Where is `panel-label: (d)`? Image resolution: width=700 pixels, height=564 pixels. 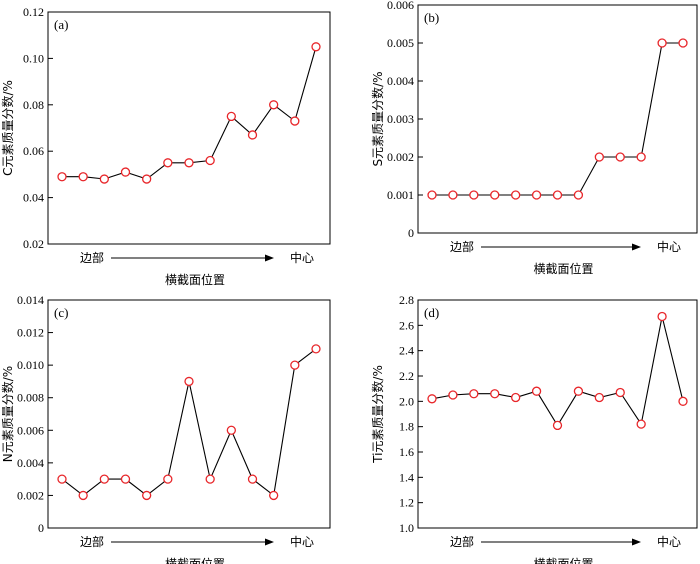 panel-label: (d) is located at coordinates (431, 312).